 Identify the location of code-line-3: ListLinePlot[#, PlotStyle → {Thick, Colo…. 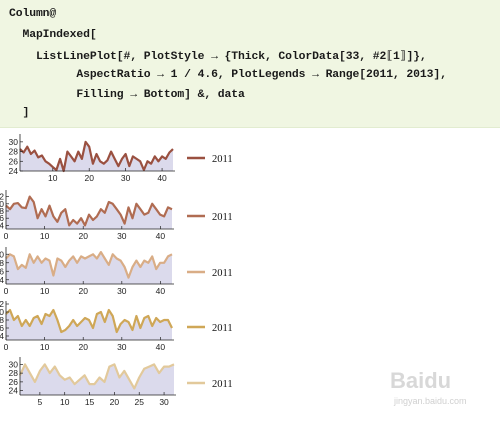
(218, 55).